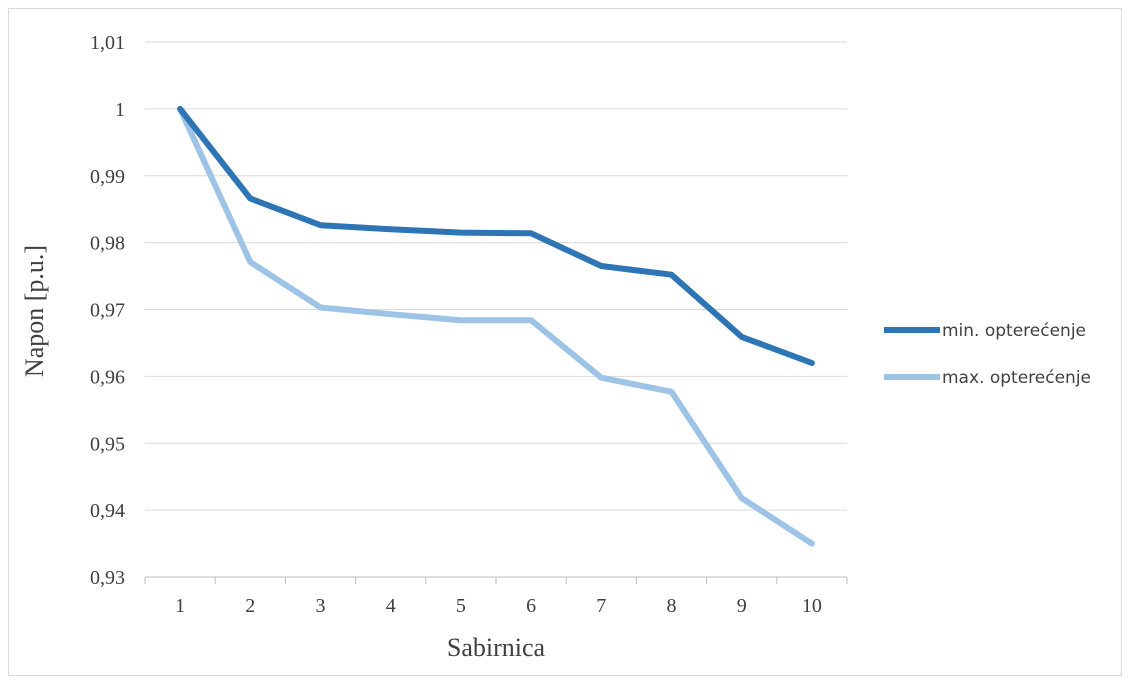  I want to click on legend-label: max. opterećenje, so click(1016, 378).